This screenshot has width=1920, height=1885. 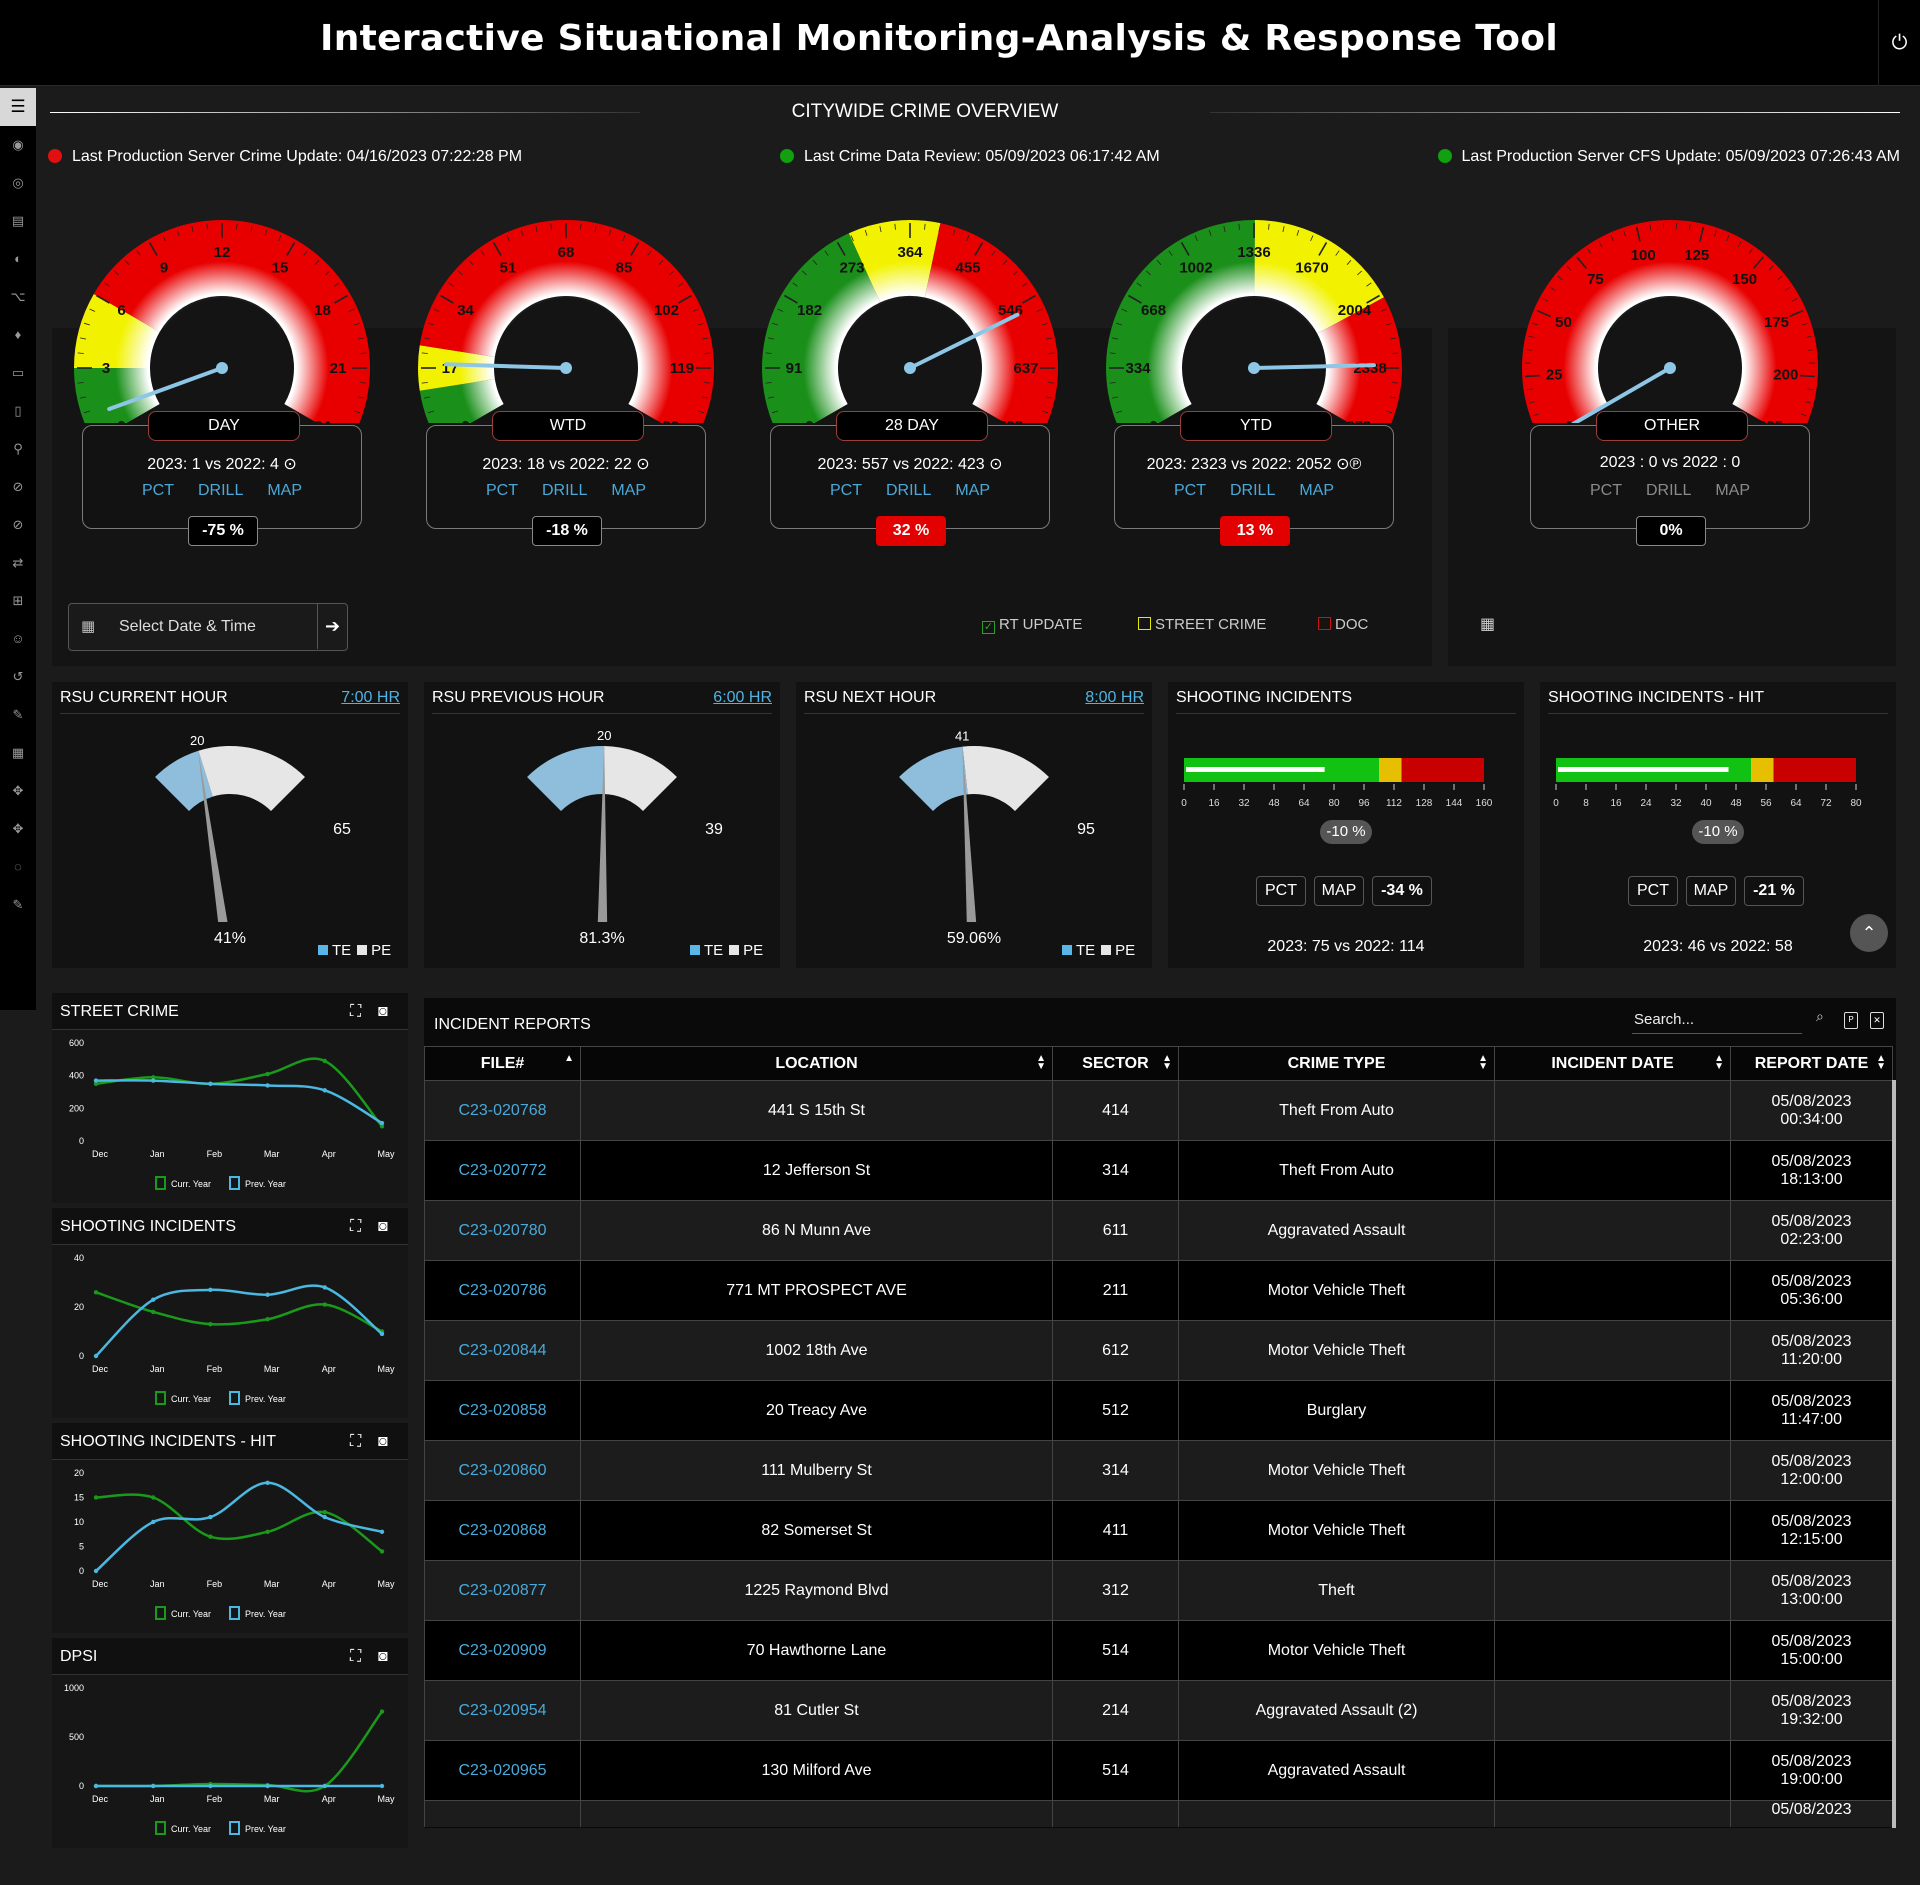 I want to click on menu-icon: ☰, so click(x=18, y=107).